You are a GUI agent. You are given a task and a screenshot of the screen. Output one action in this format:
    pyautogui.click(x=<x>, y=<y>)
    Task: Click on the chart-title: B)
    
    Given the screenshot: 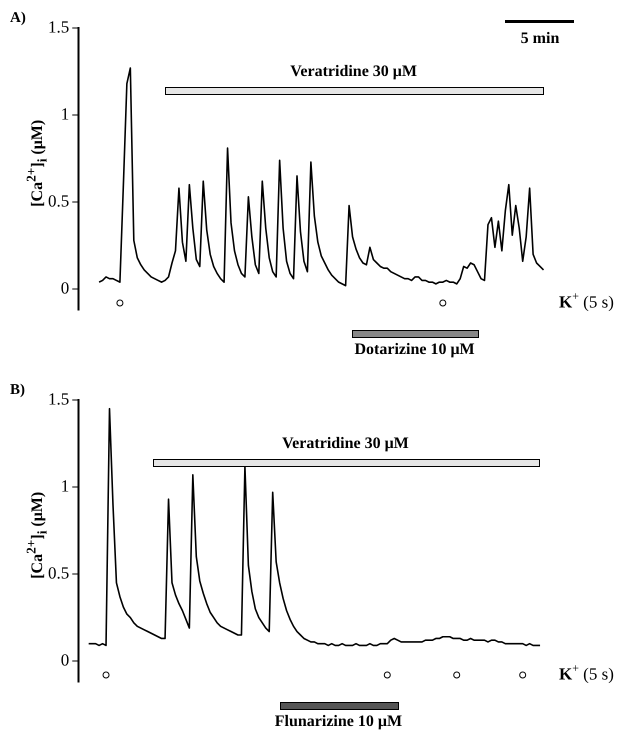 What is the action you would take?
    pyautogui.click(x=17, y=390)
    